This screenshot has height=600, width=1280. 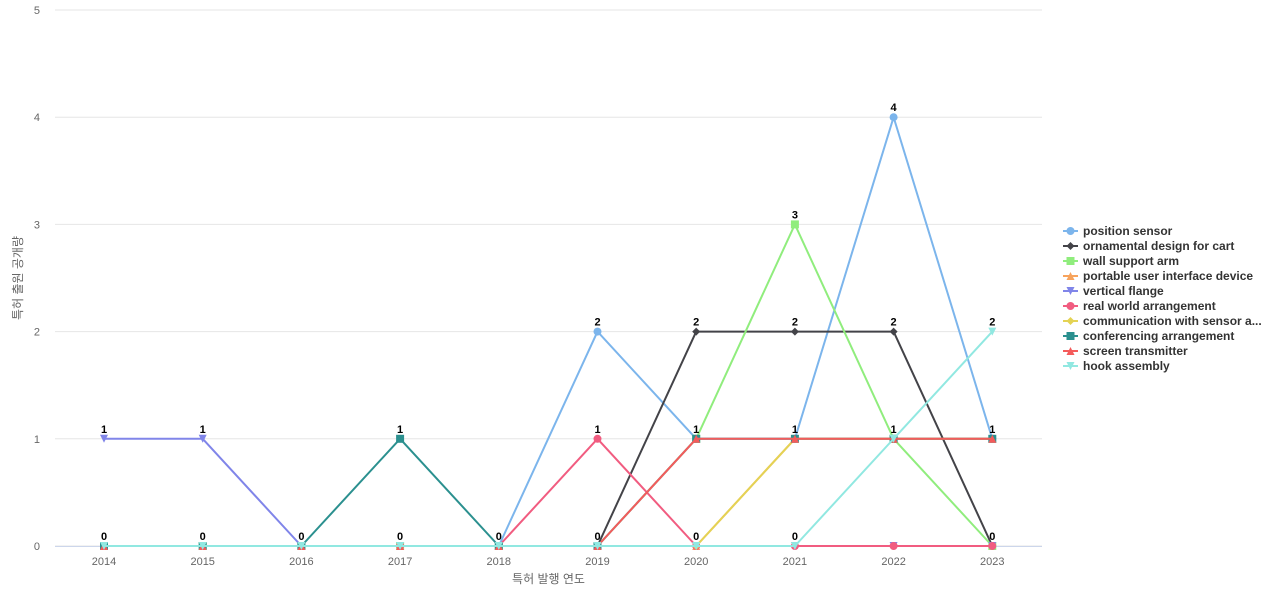 I want to click on legend-item: hook assembly, so click(x=1116, y=366).